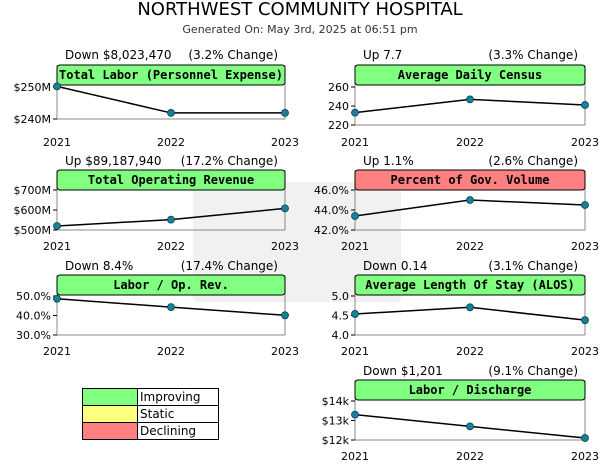 Image resolution: width=600 pixels, height=465 pixels. I want to click on change-amount: Up 1.1%, so click(388, 161).